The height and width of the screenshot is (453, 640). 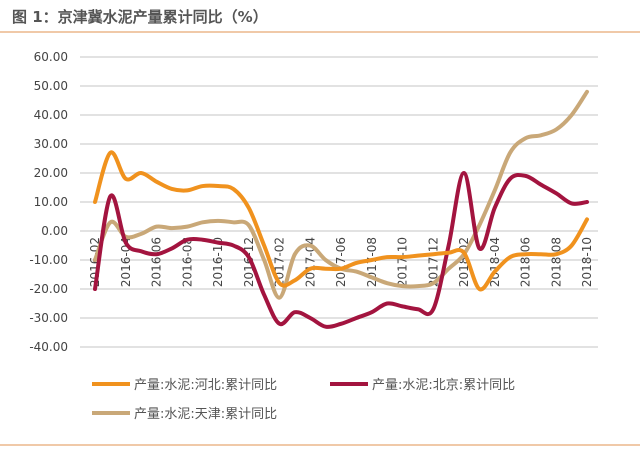 I want to click on y-tick-label: -20.00, so click(x=48, y=289).